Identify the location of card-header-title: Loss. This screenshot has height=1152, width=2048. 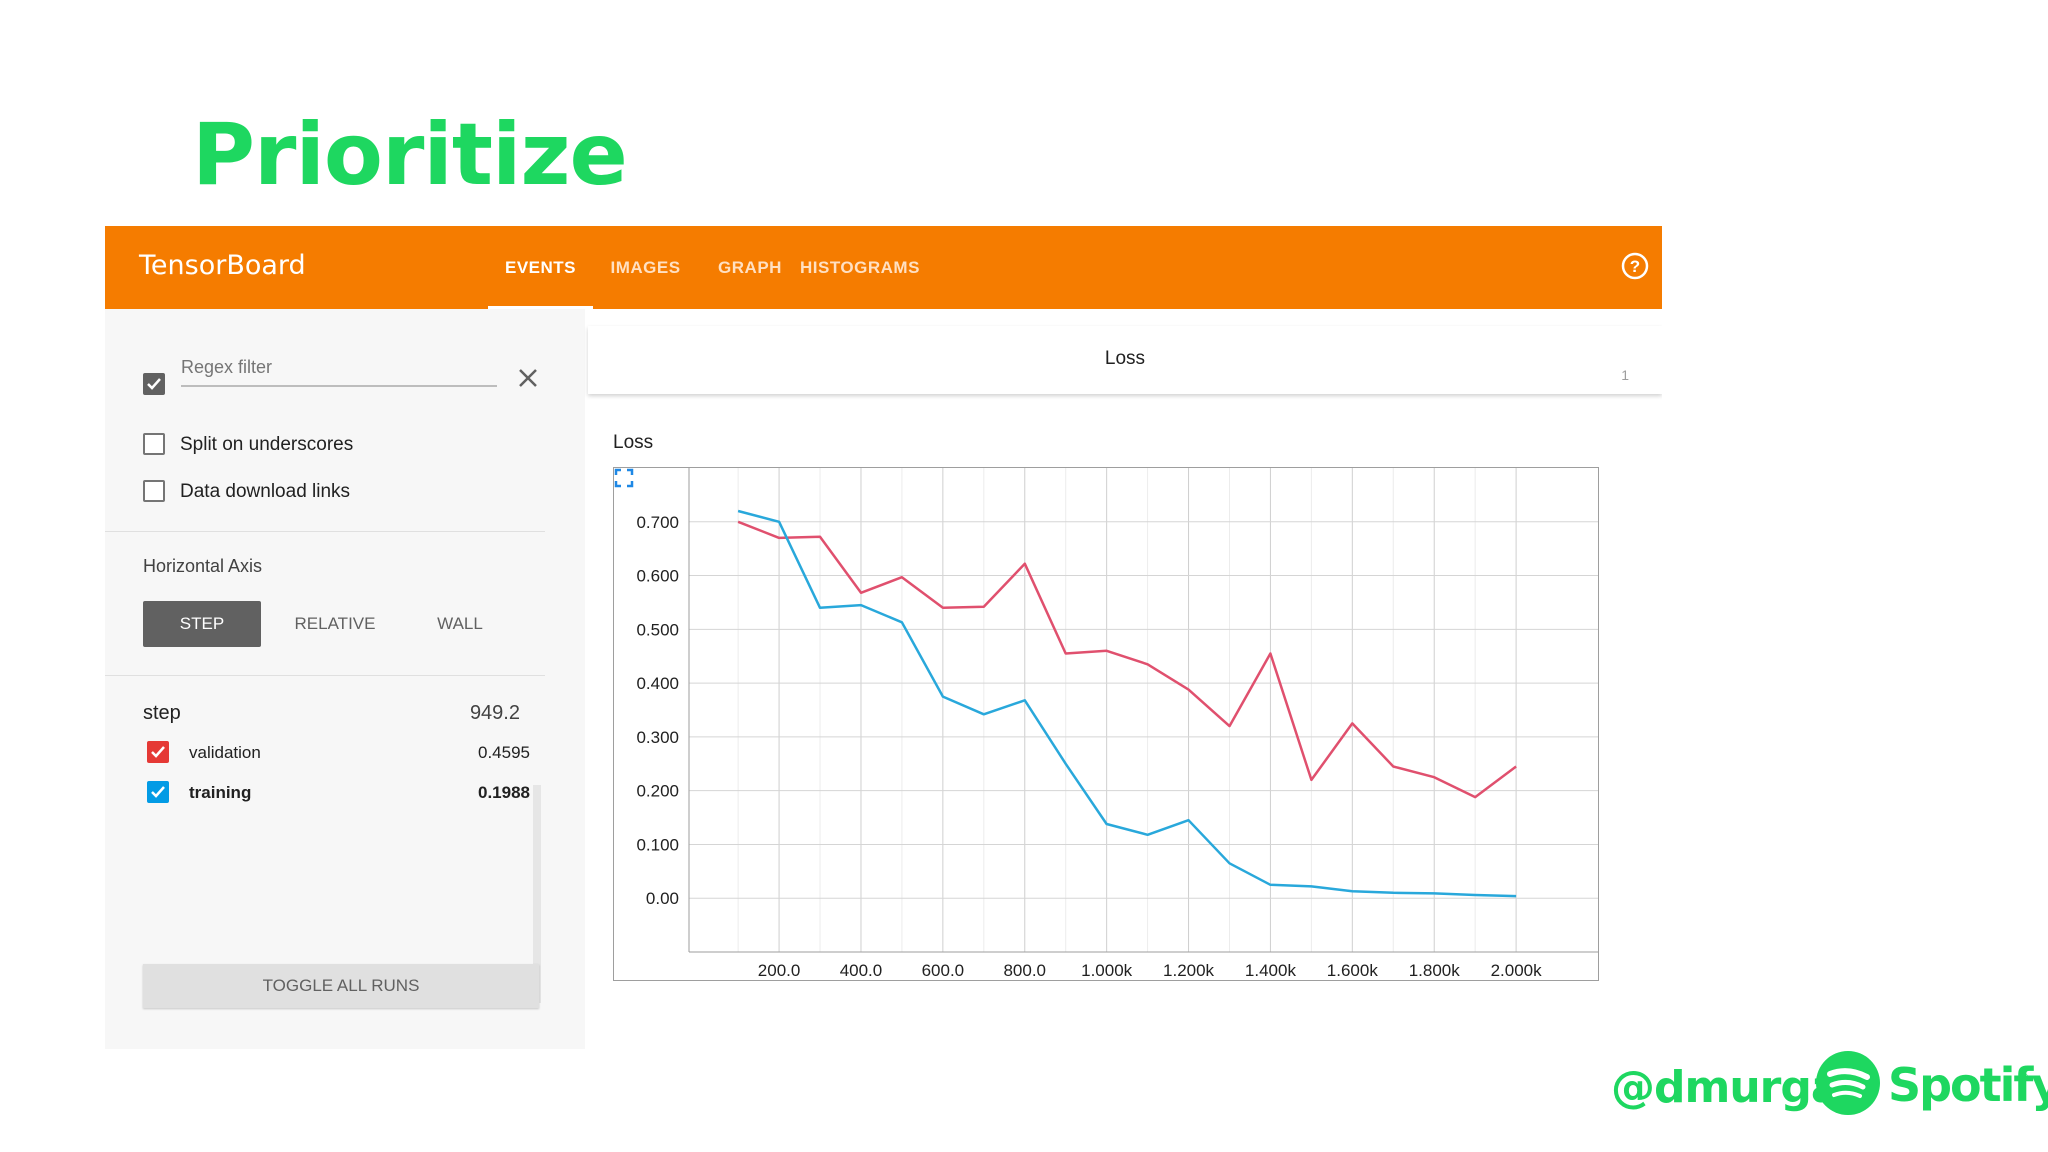
(1125, 358).